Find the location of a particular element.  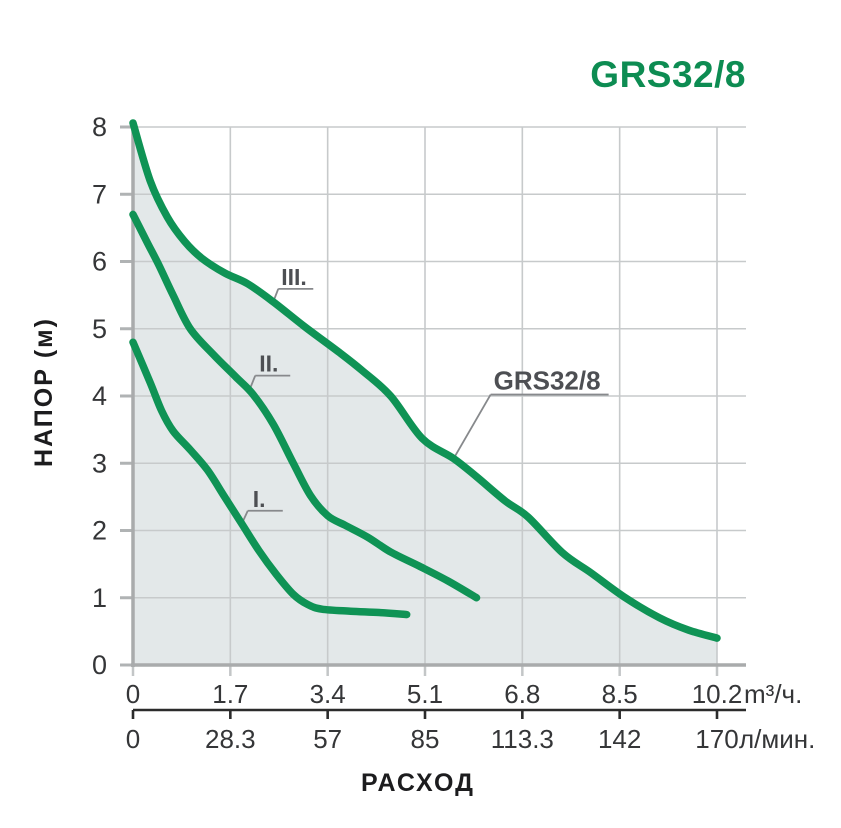

x-tick-label-m3h: 10.2 is located at coordinates (717, 694).